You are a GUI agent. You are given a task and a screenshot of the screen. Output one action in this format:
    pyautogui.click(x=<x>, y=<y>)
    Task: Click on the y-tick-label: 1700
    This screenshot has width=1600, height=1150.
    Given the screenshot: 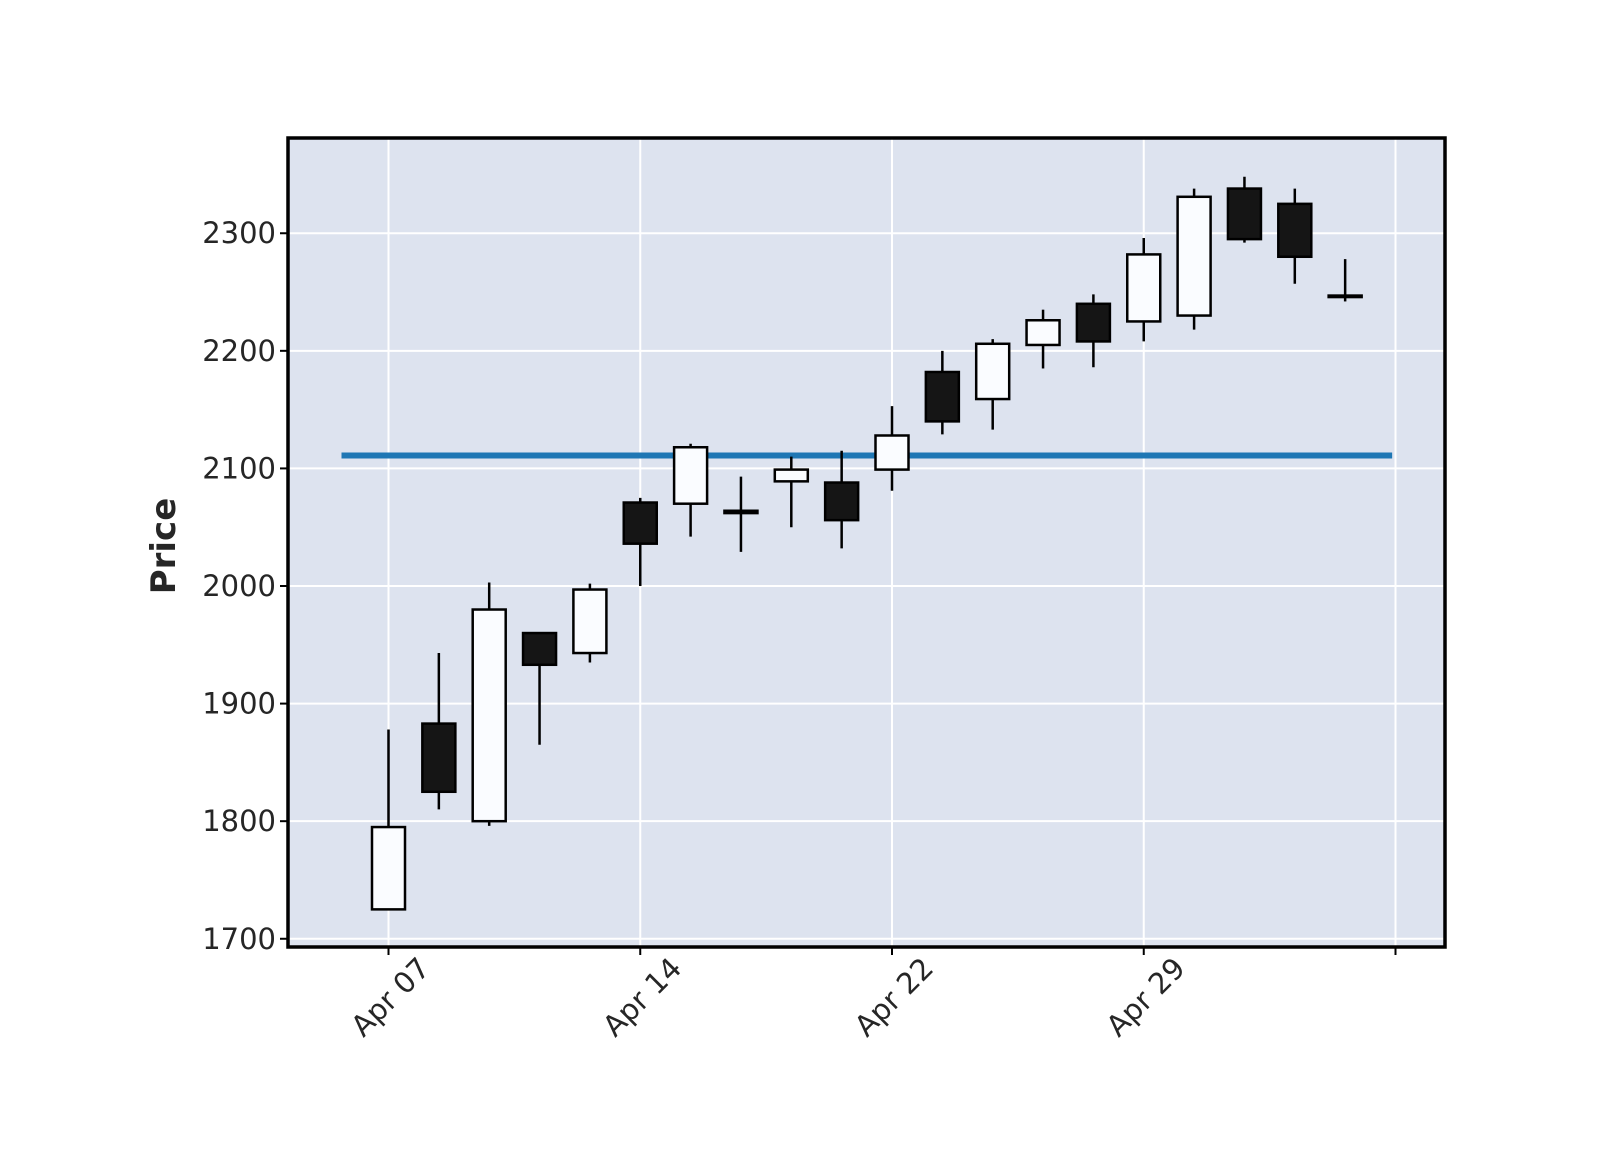 What is the action you would take?
    pyautogui.click(x=239, y=939)
    